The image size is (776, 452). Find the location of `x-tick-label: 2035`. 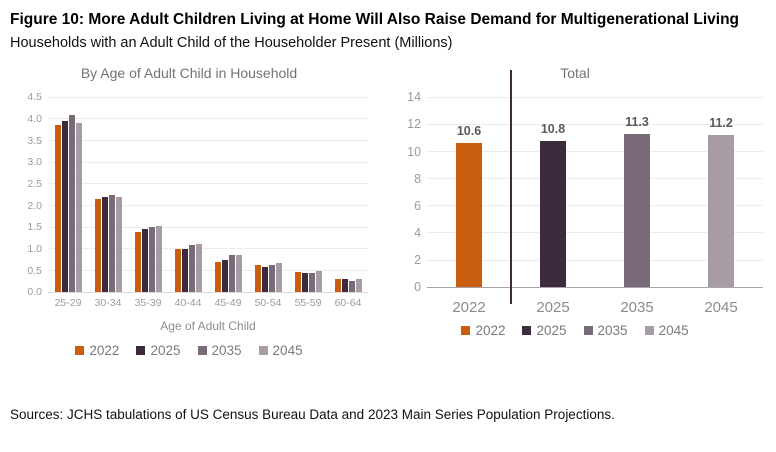

x-tick-label: 2035 is located at coordinates (637, 308).